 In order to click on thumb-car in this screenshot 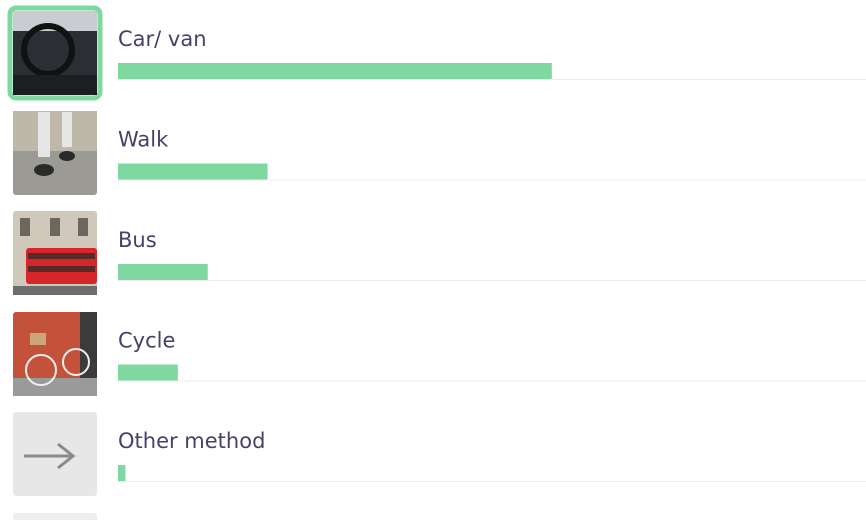, I will do `click(55, 53)`.